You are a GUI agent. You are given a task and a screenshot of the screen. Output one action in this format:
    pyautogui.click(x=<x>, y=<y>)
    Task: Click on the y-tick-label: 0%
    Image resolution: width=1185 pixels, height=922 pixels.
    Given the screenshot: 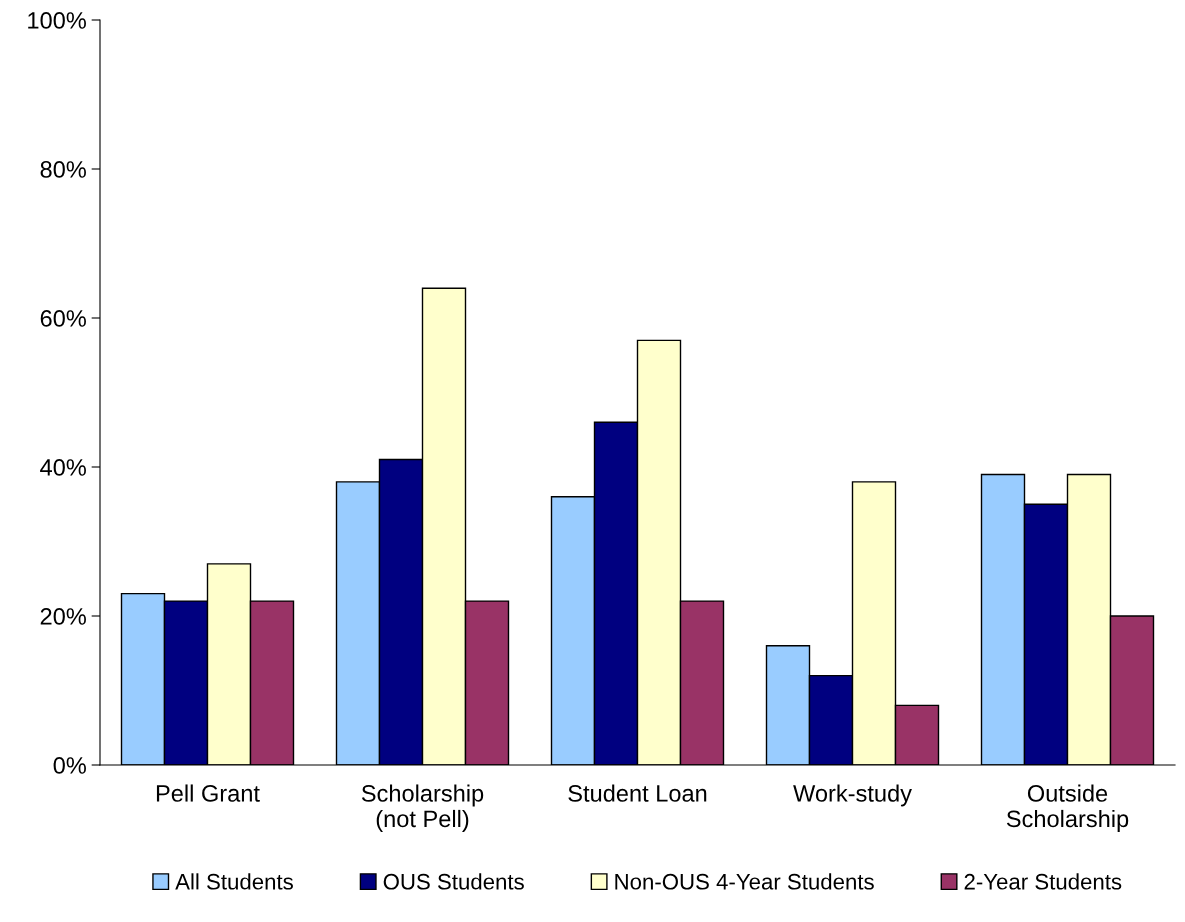 What is the action you would take?
    pyautogui.click(x=69, y=765)
    